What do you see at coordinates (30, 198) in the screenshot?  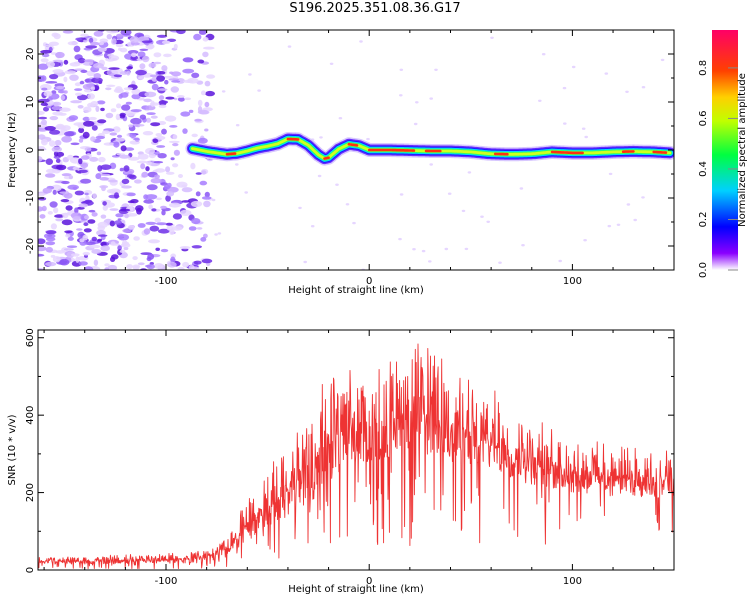 I see `y-tick-label: -10` at bounding box center [30, 198].